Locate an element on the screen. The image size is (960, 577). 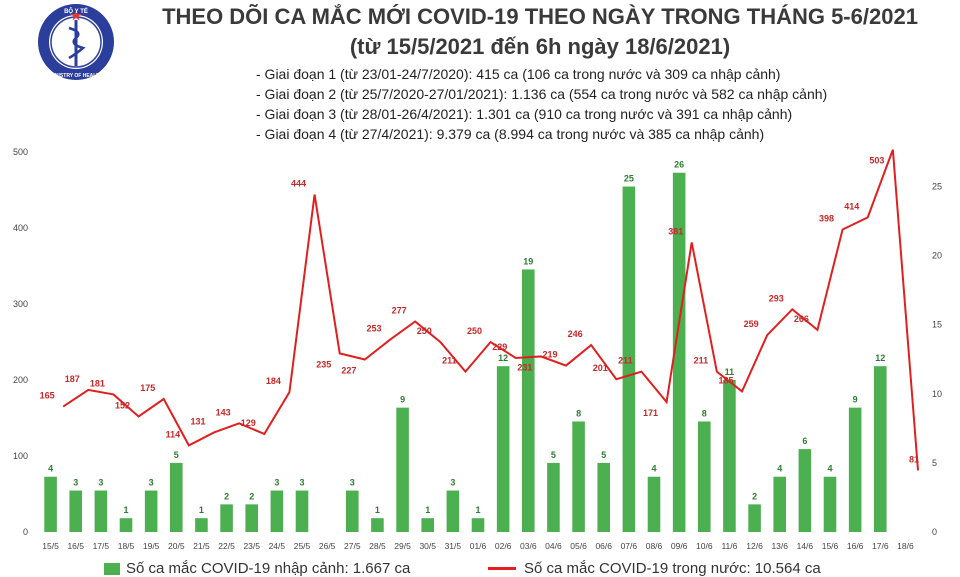
line-data-label: 229 is located at coordinates (499, 347).